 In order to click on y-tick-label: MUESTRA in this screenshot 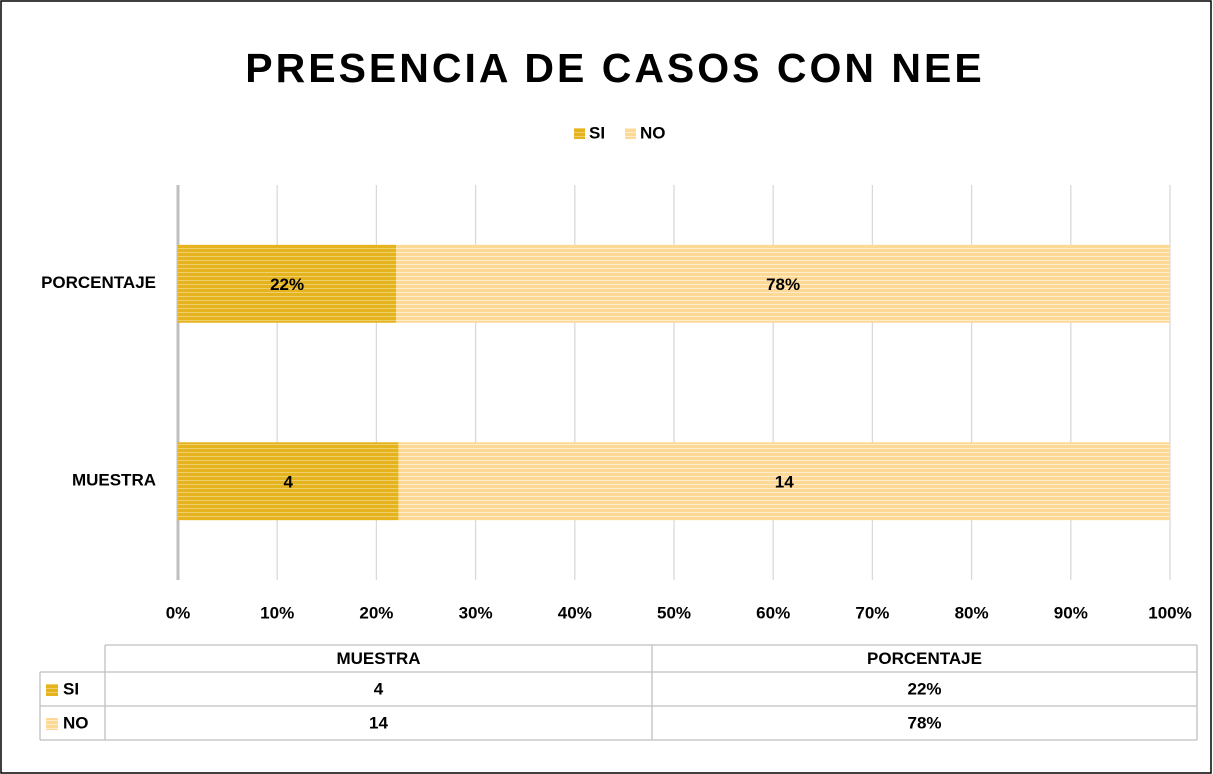, I will do `click(114, 480)`.